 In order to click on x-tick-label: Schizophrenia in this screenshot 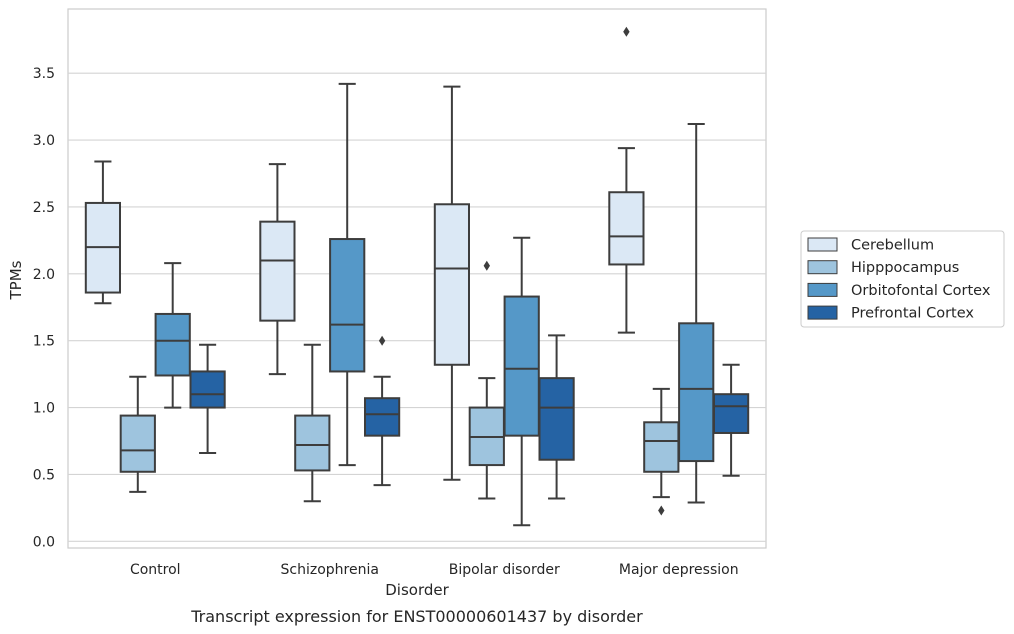, I will do `click(330, 570)`.